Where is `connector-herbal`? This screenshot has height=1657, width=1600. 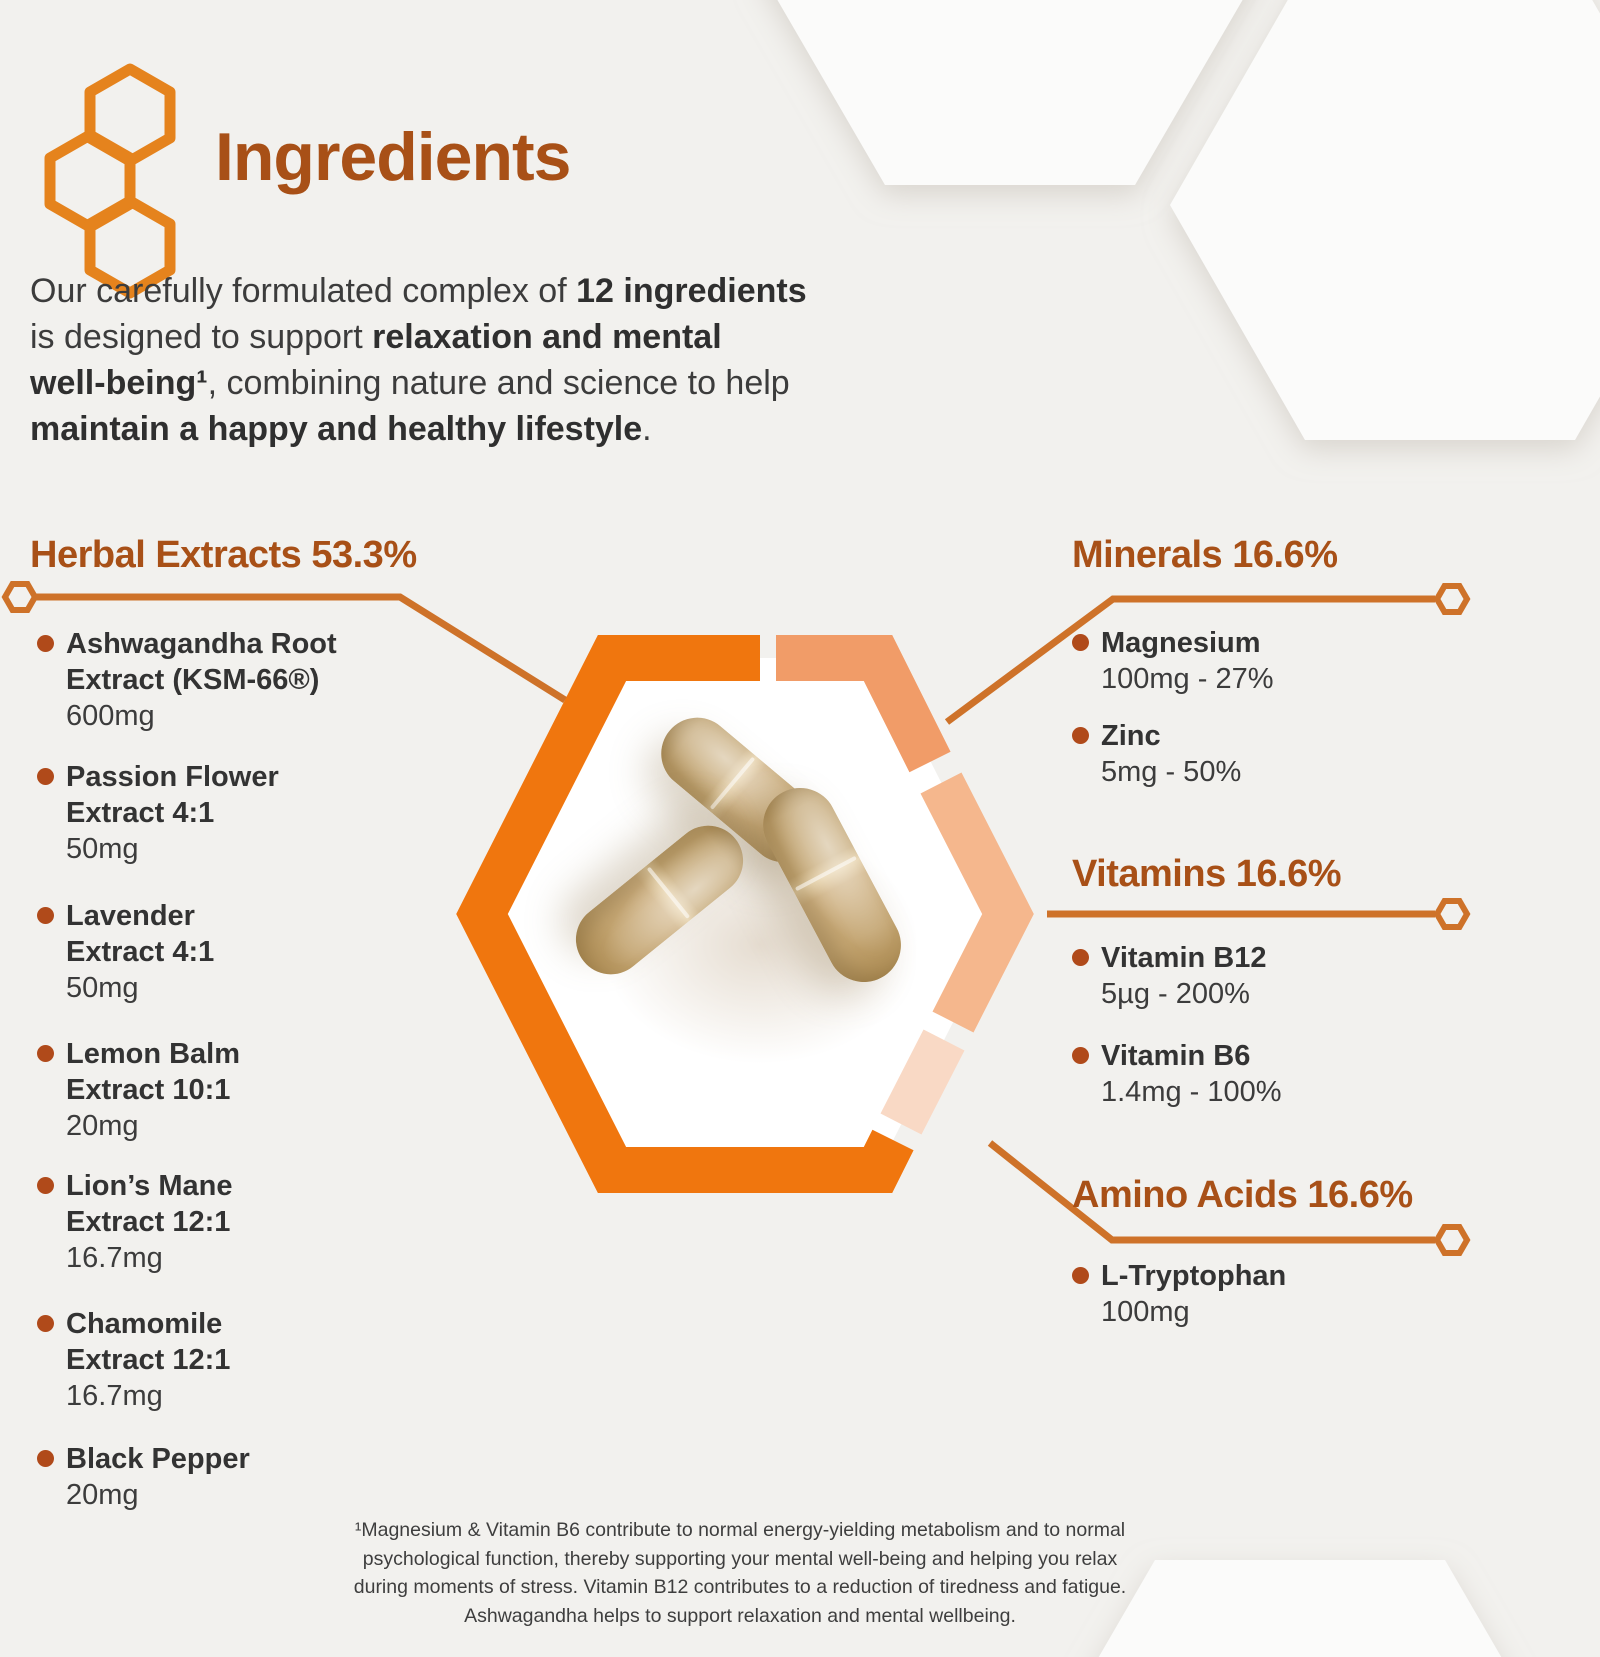
connector-herbal is located at coordinates (300, 648).